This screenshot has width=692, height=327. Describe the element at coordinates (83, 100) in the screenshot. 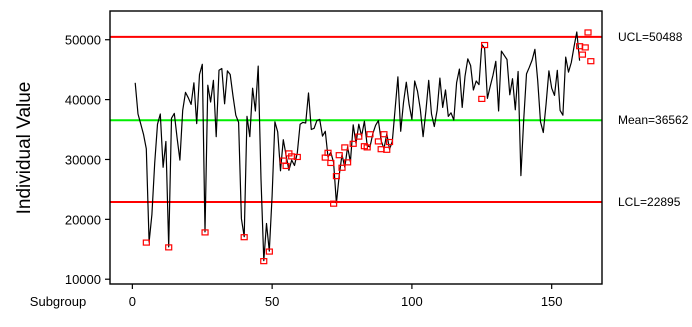

I see `y-tick-label: 40000` at that location.